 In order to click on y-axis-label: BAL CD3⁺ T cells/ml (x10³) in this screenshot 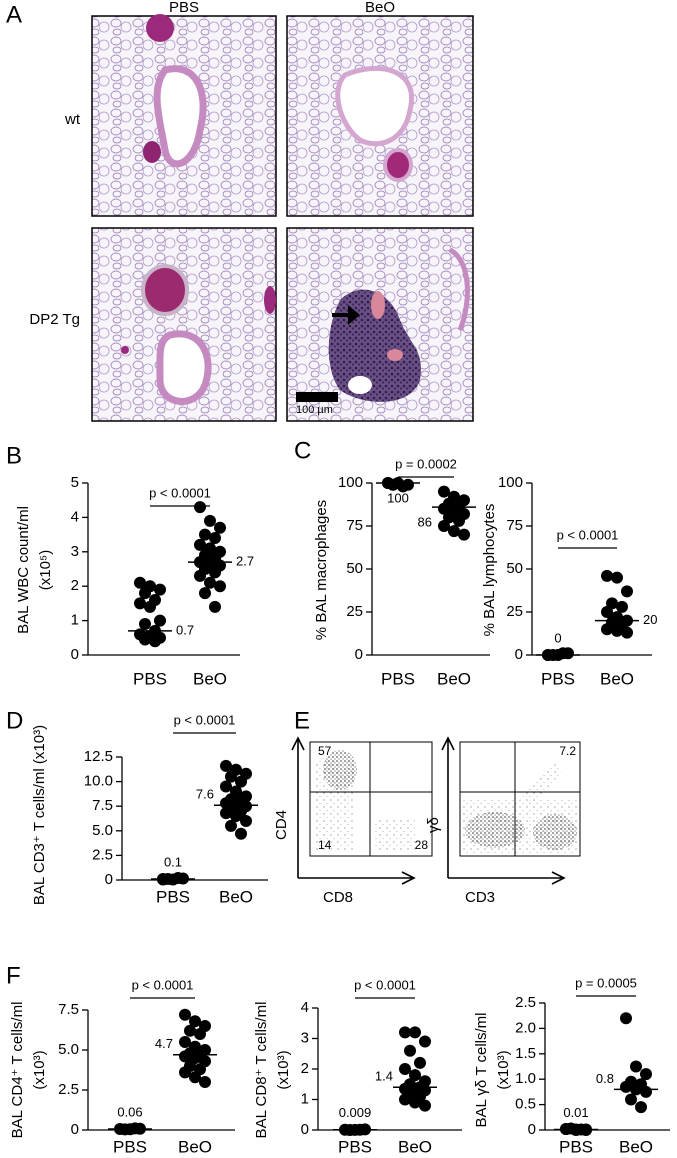, I will do `click(39, 815)`.